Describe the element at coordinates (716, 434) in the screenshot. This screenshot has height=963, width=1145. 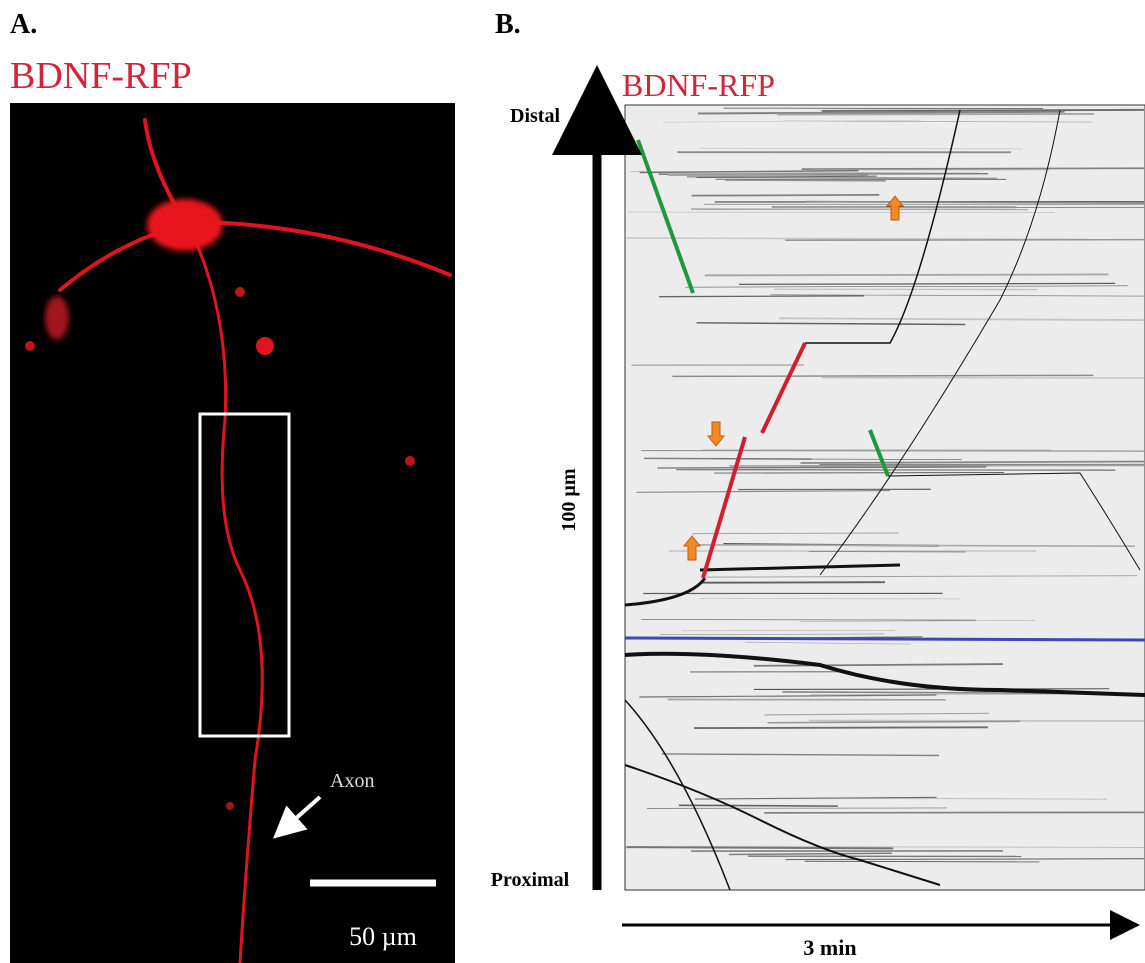
I see `orange-arrow-down` at that location.